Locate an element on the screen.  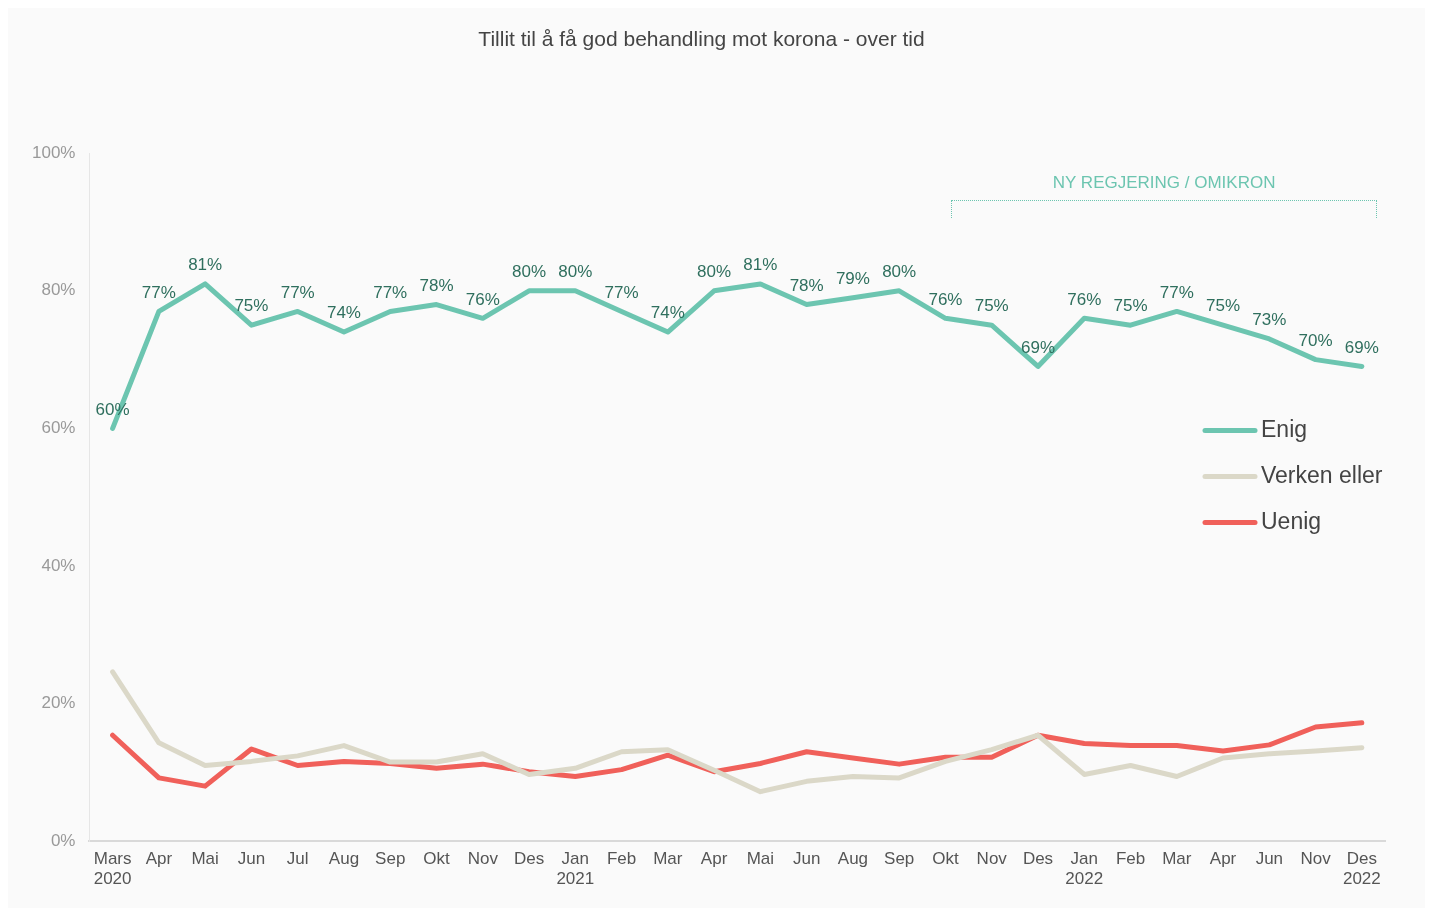
x-tick-label: Des 2022 is located at coordinates (1361, 869).